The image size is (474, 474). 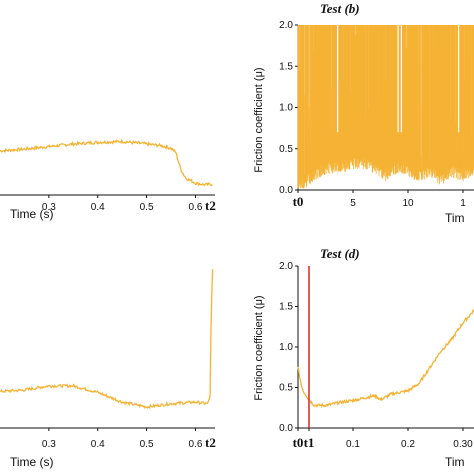 I want to click on x-tick-label-3-2: 0.1, so click(x=353, y=444).